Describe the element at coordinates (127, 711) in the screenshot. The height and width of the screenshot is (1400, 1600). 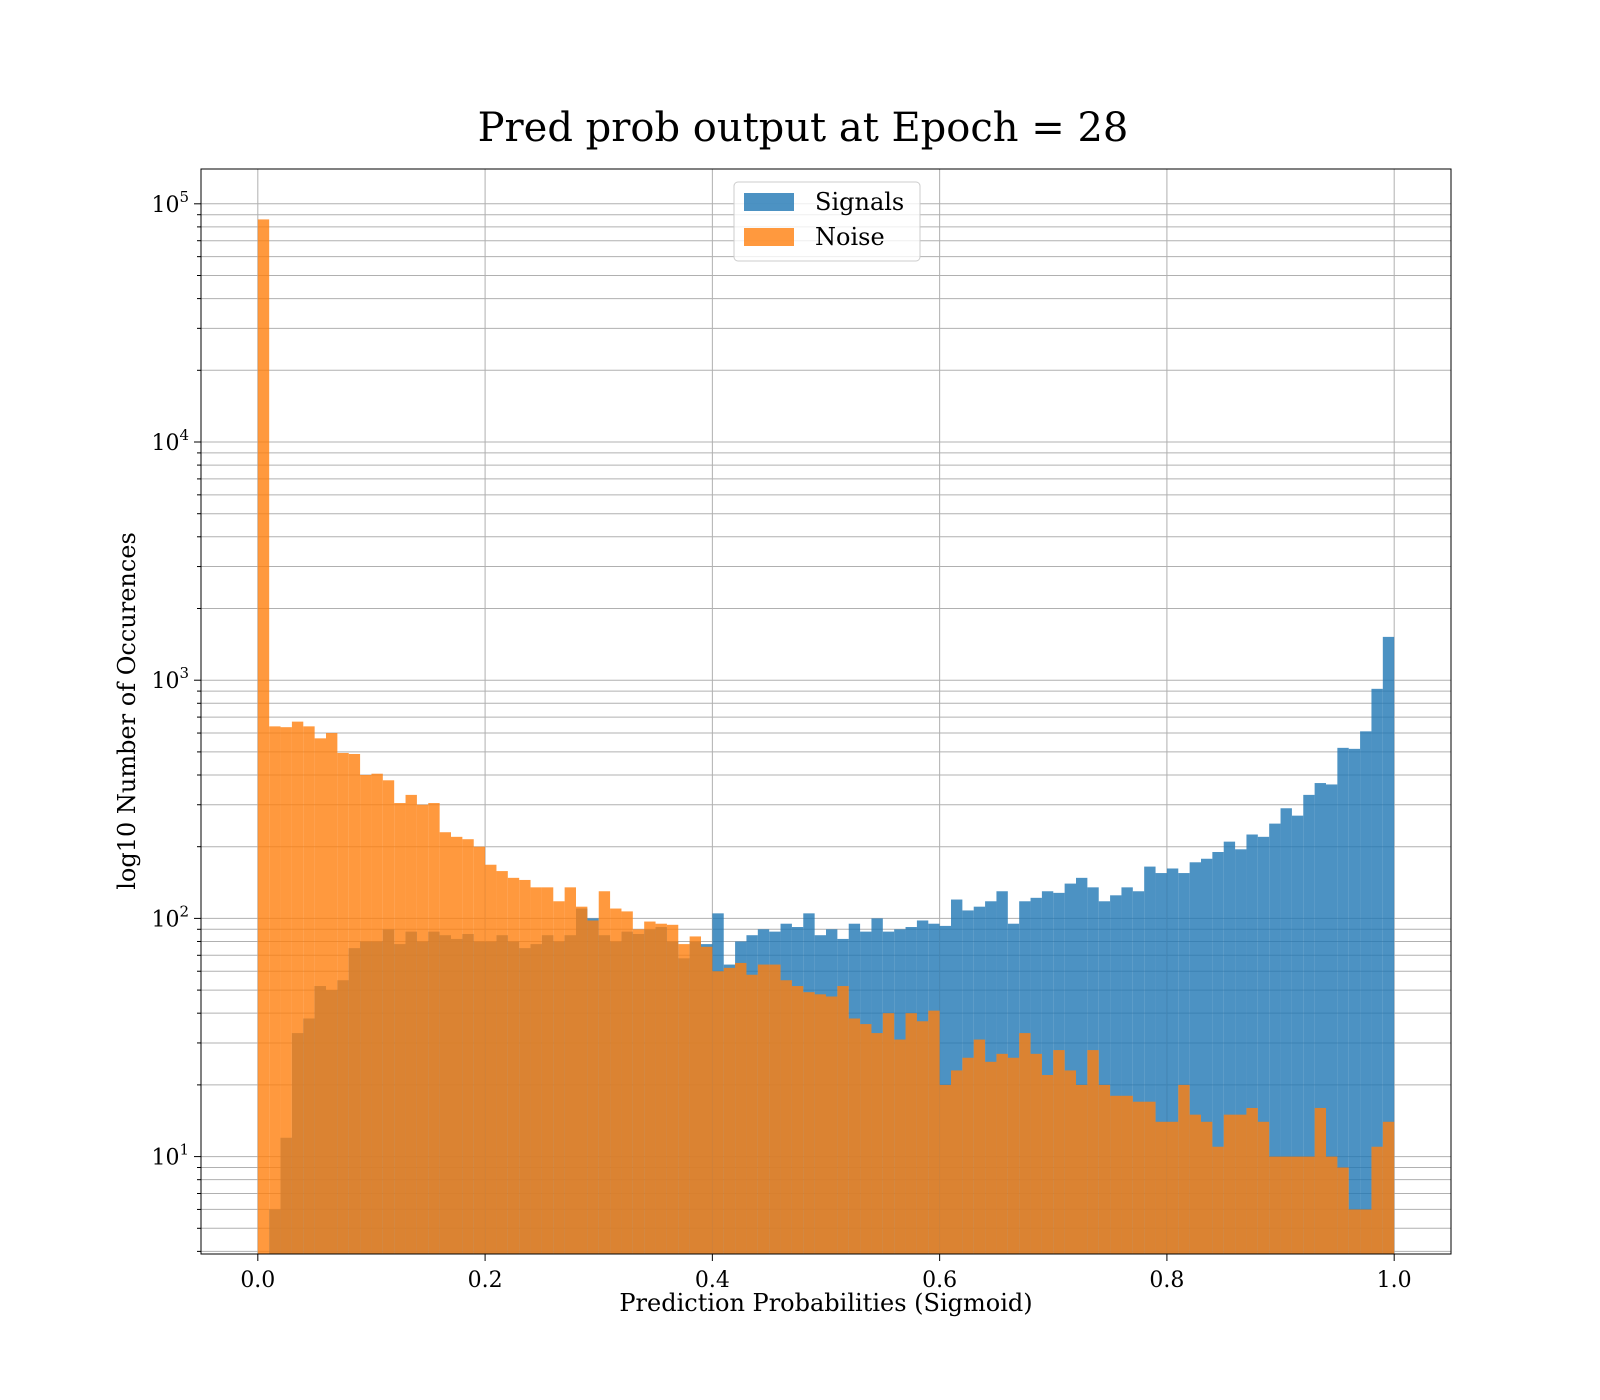
I see `y-axis-label: log10 Number of Occurences` at that location.